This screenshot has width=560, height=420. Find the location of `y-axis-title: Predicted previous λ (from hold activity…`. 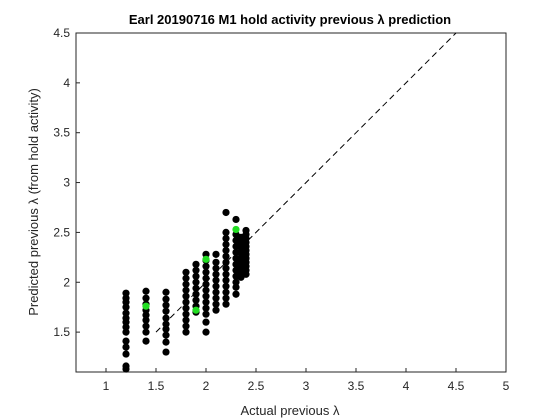

y-axis-title: Predicted previous λ (from hold activity… is located at coordinates (33, 202).